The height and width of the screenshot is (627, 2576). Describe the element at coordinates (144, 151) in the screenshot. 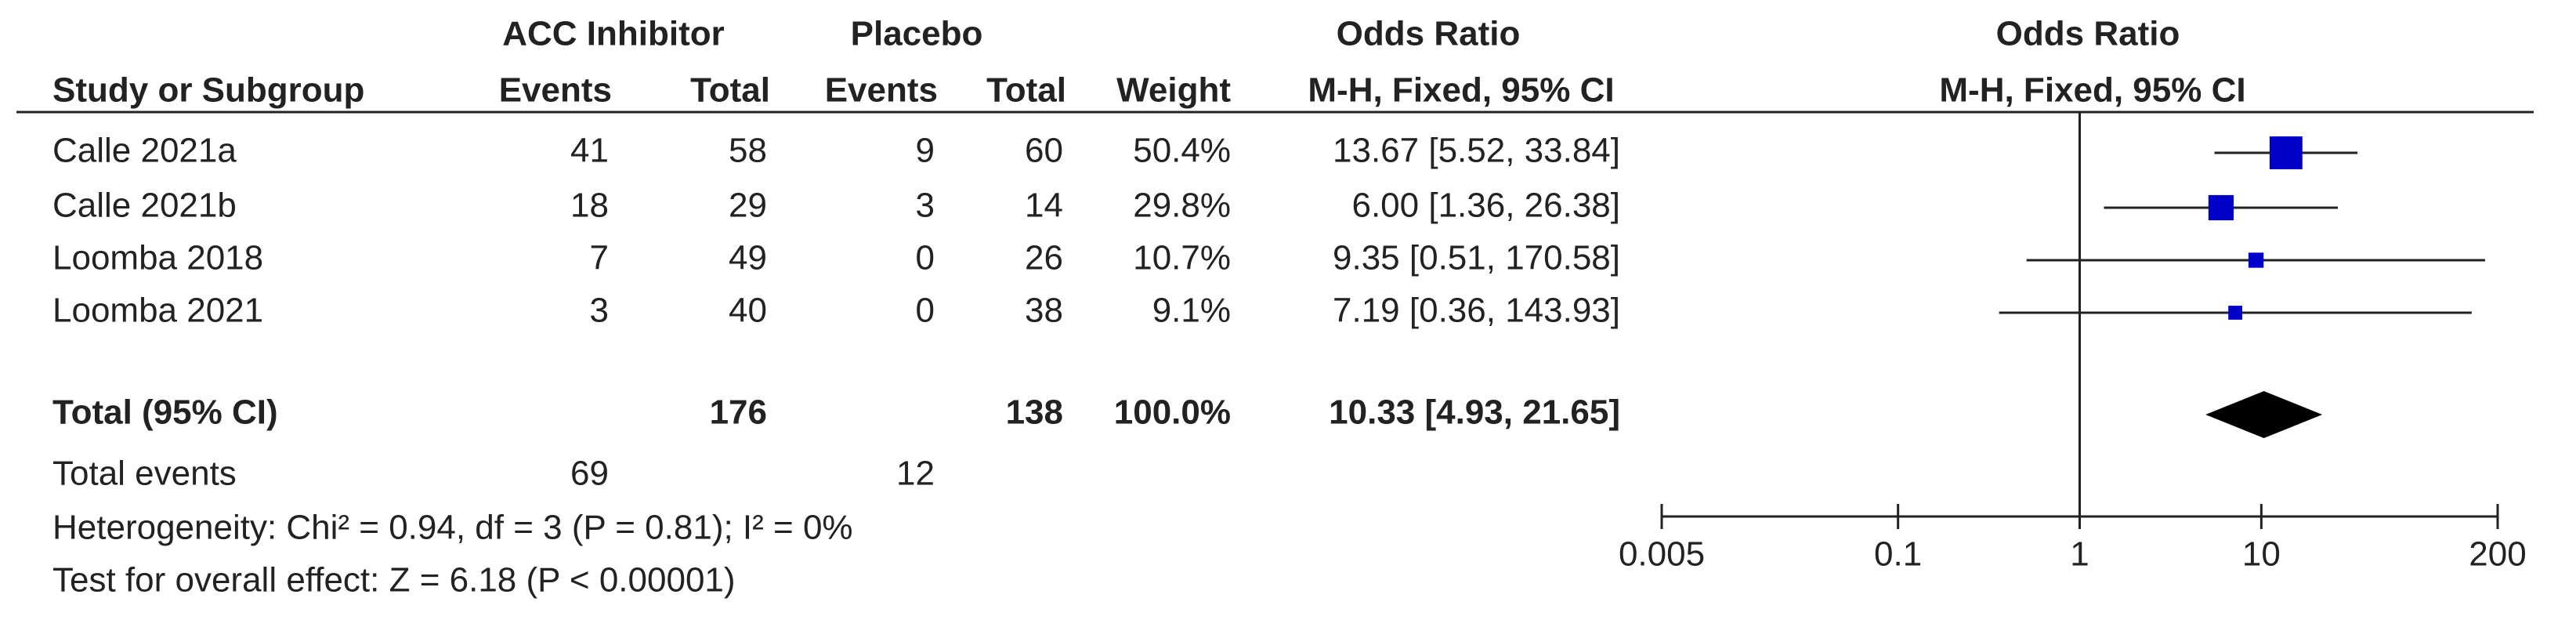

I see `study-name: Calle 2021a` at that location.